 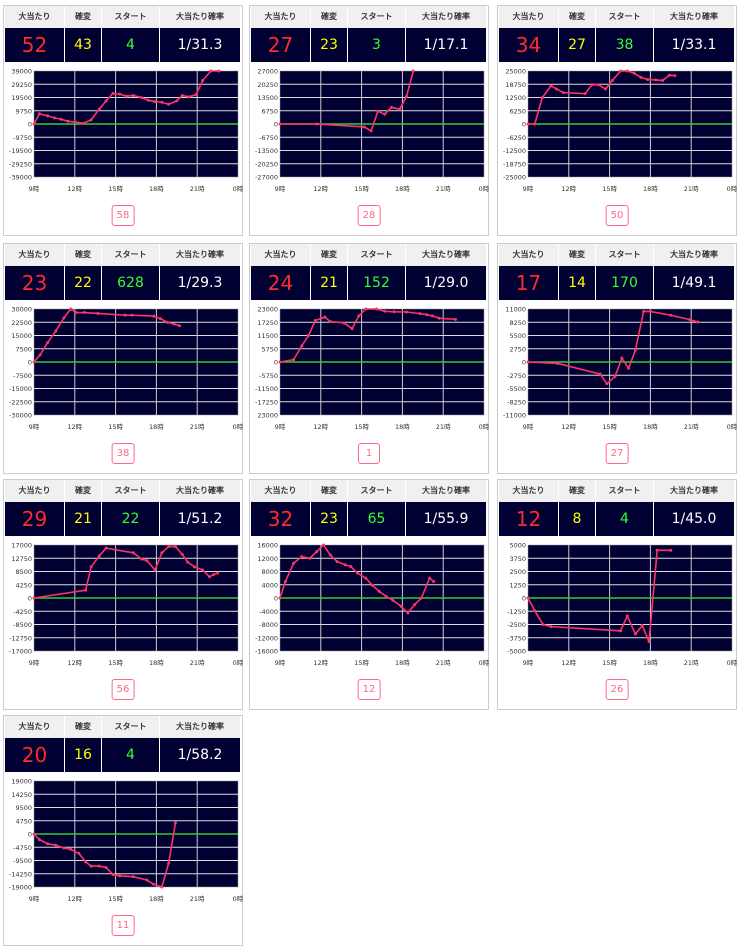 What do you see at coordinates (106, 335) in the screenshot?
I see `balance-line` at bounding box center [106, 335].